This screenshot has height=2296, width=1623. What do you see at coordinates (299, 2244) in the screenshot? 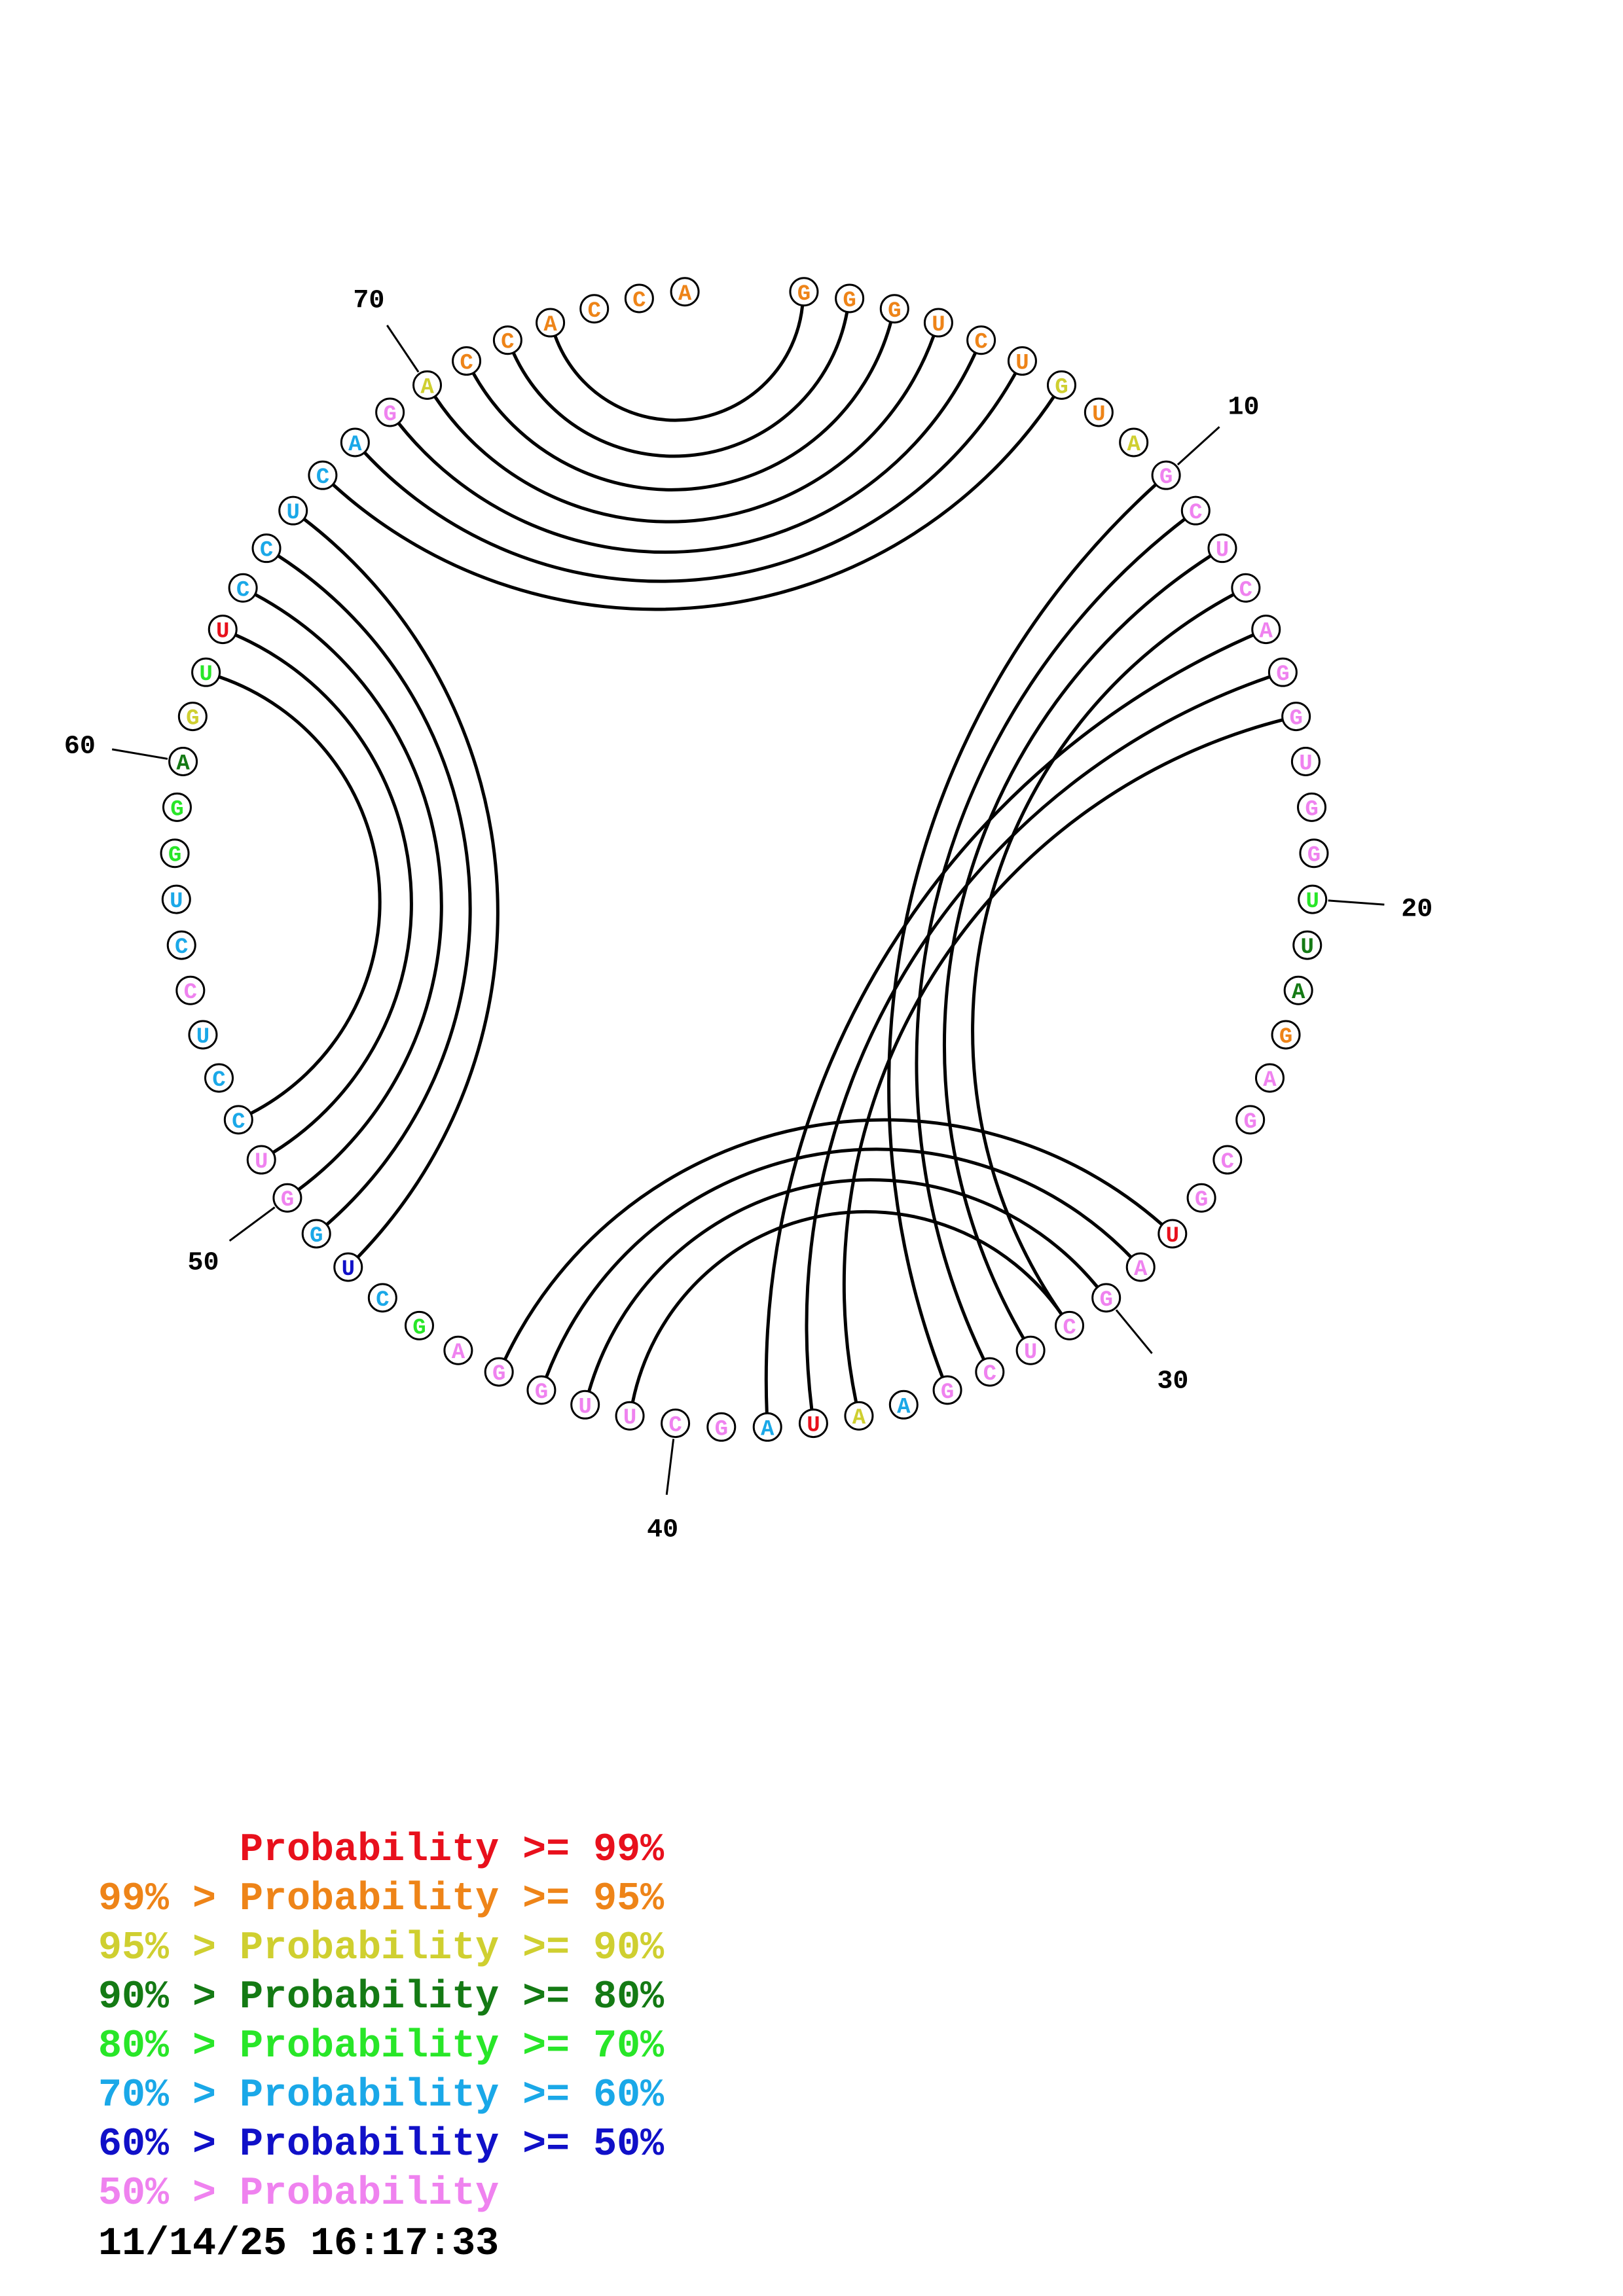
I see `timestamp: 11/14/25 16:17:33` at bounding box center [299, 2244].